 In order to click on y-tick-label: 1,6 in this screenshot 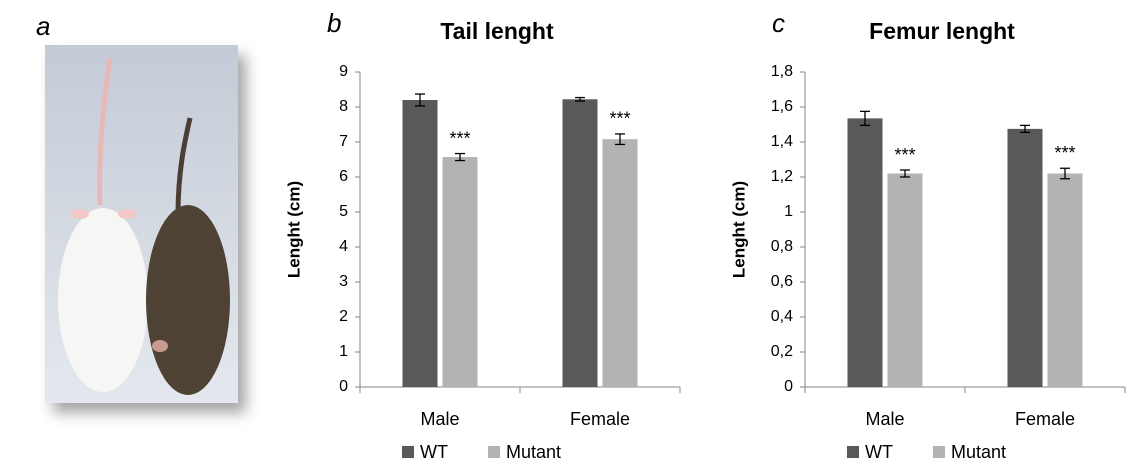, I will do `click(782, 106)`.